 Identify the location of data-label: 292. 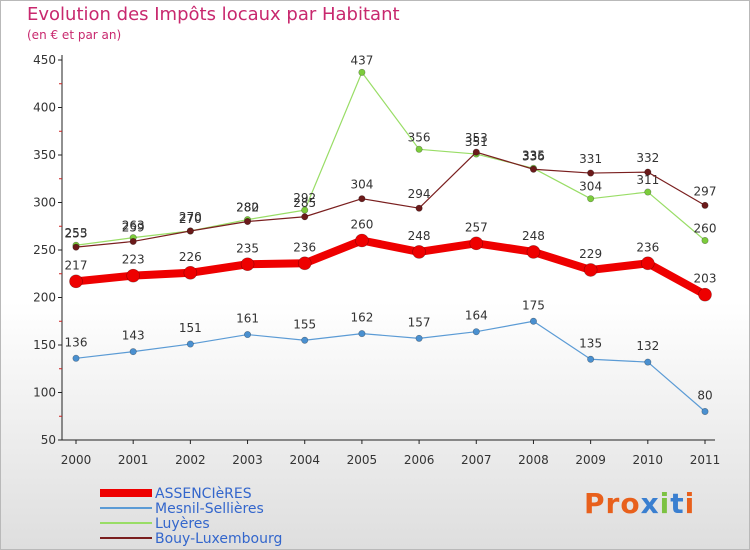
(304, 198).